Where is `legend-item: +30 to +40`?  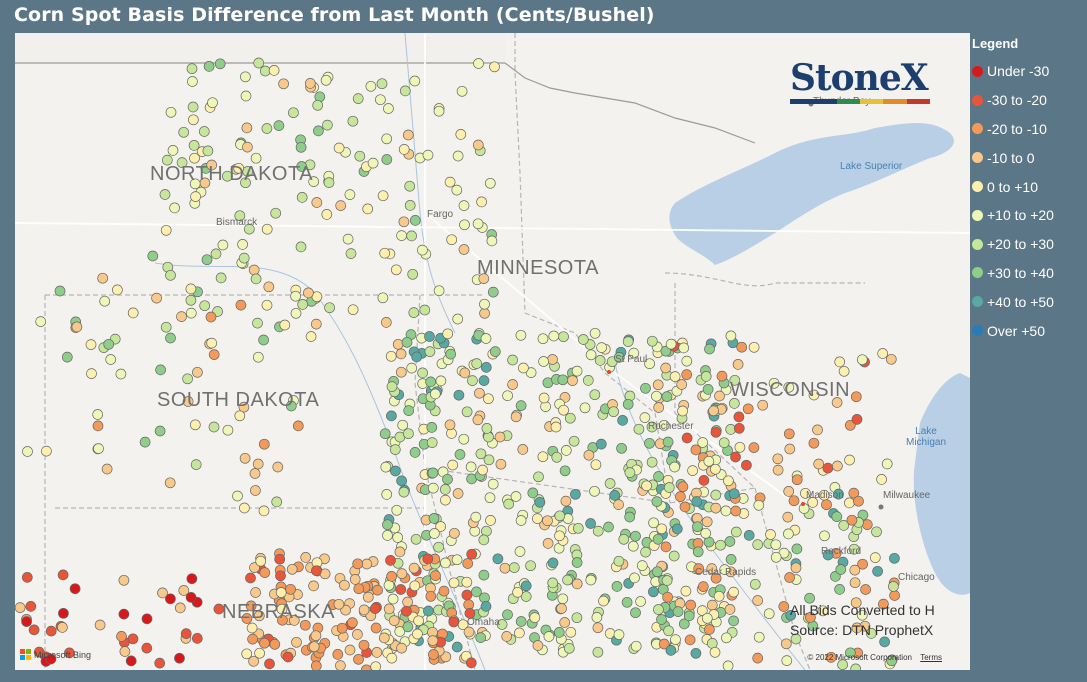
legend-item: +30 to +40 is located at coordinates (1028, 273).